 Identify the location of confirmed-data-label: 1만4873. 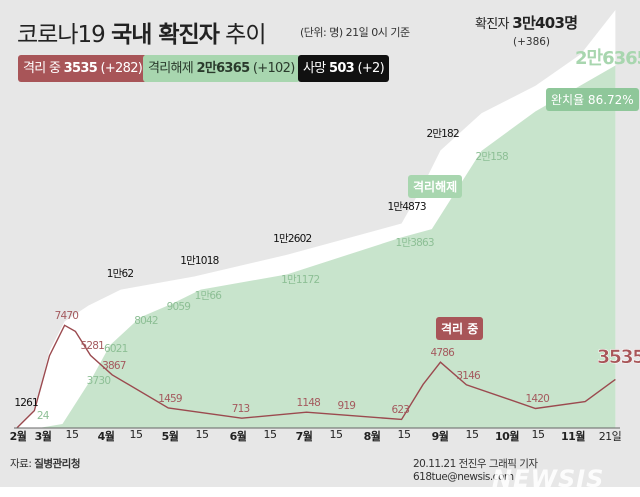
(407, 207).